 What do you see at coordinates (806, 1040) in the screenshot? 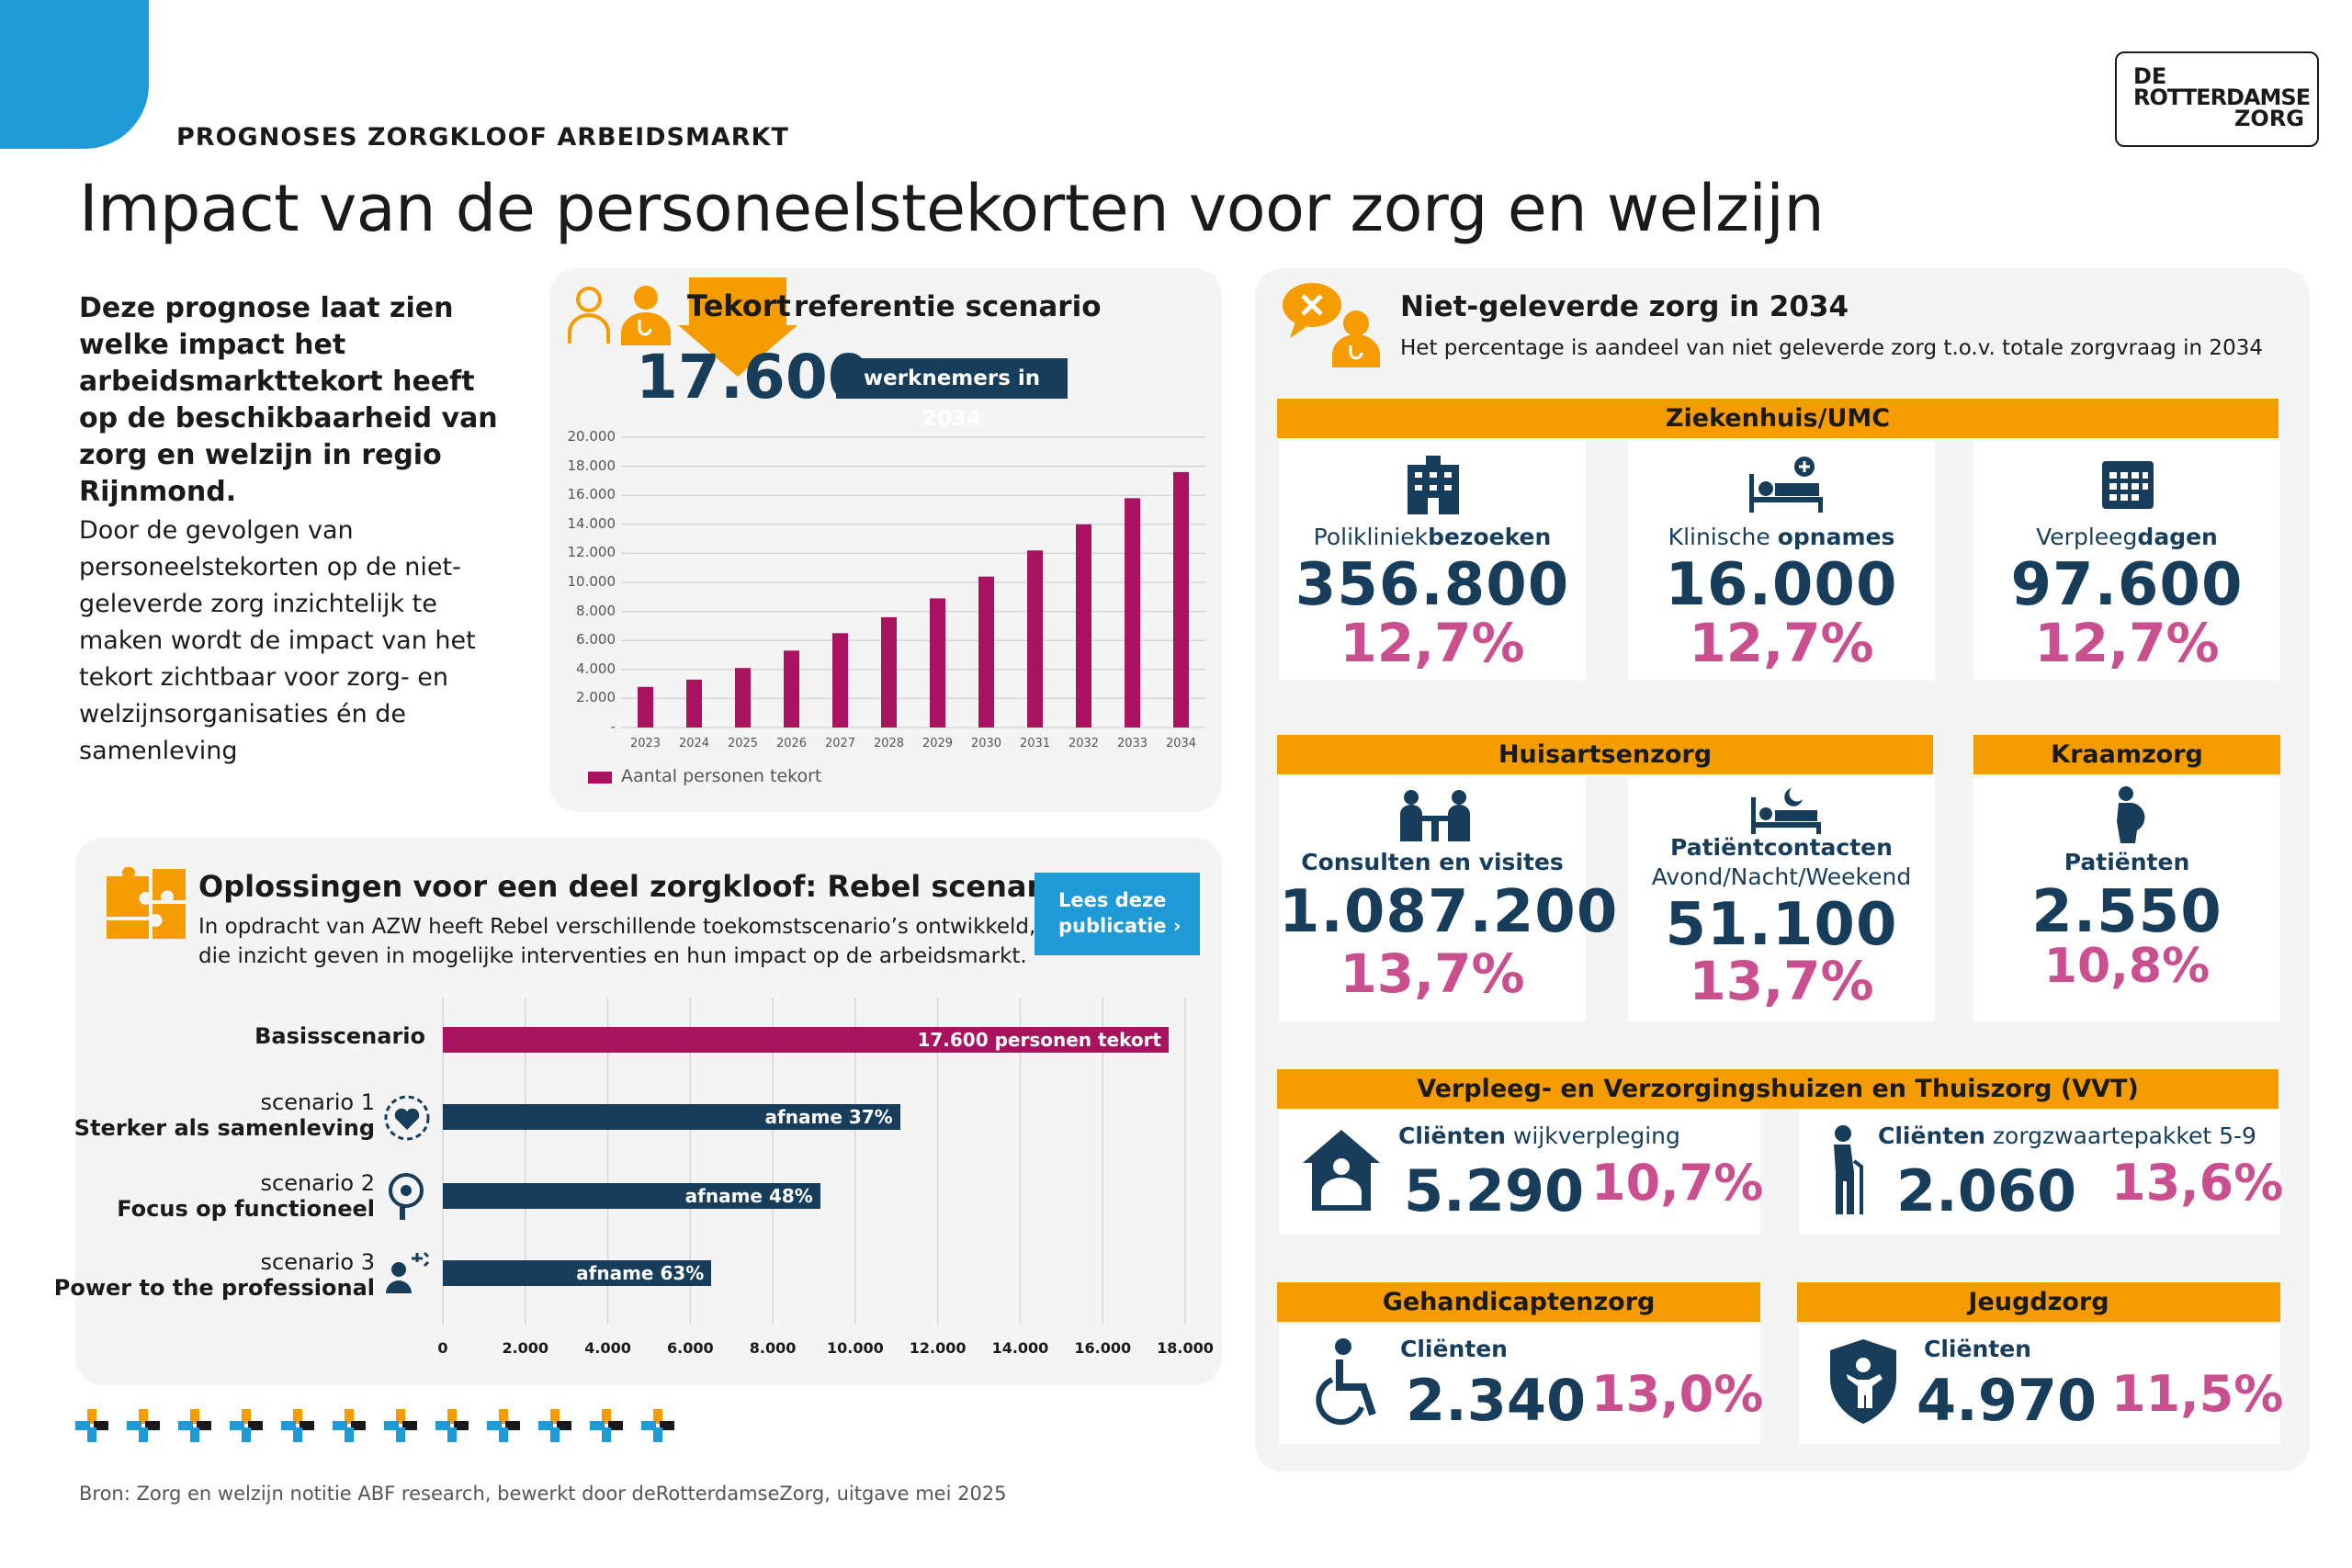
I see `scenario-bar-0: 17.600 personen tekort` at bounding box center [806, 1040].